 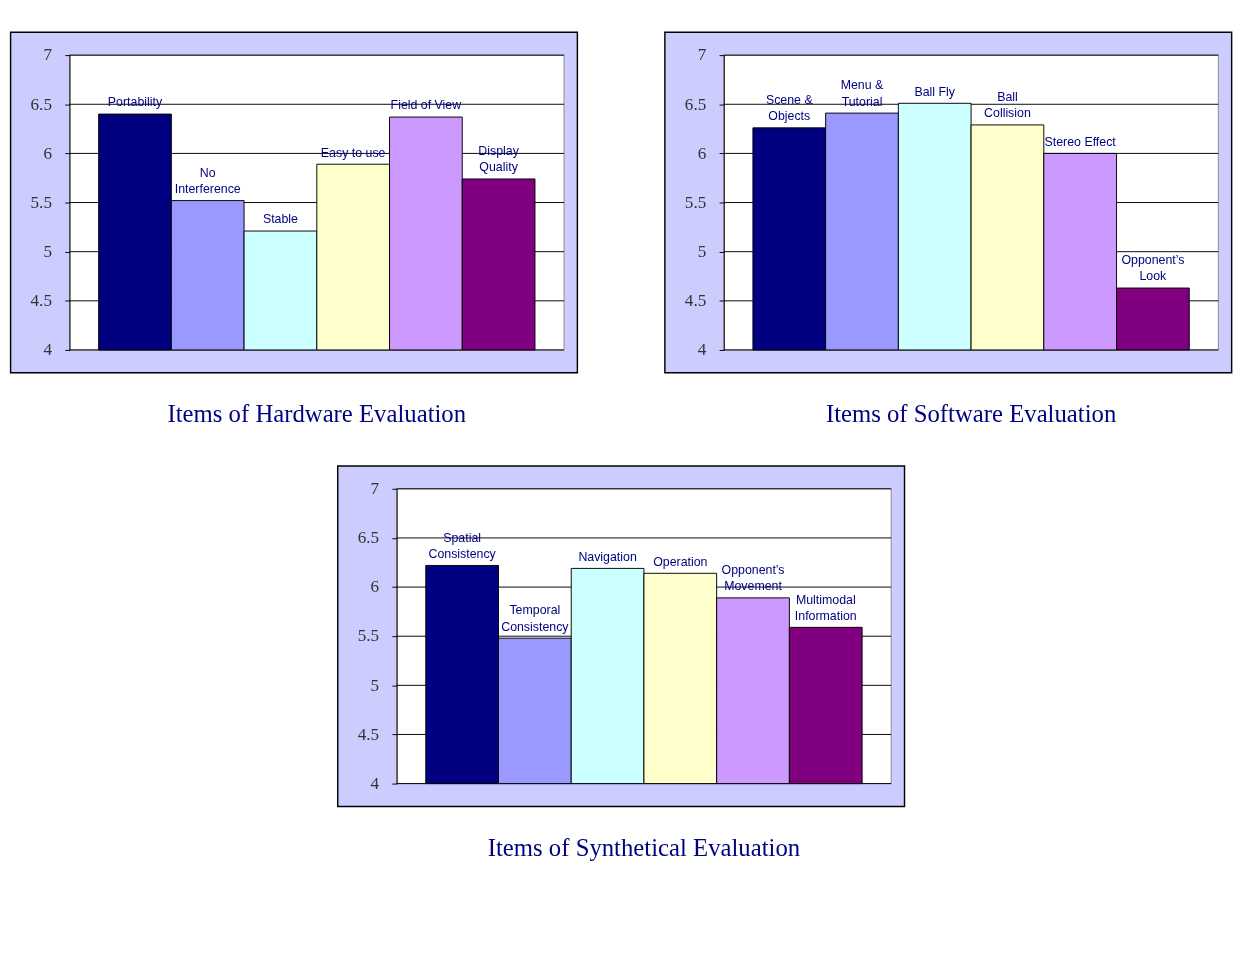 What do you see at coordinates (462, 545) in the screenshot?
I see `category-label: Spatial Consistency` at bounding box center [462, 545].